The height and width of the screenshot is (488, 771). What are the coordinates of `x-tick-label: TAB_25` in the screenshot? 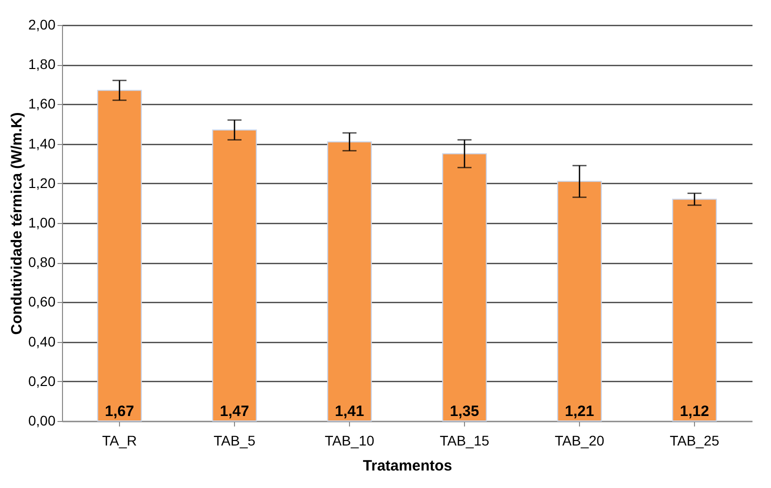 It's located at (695, 440).